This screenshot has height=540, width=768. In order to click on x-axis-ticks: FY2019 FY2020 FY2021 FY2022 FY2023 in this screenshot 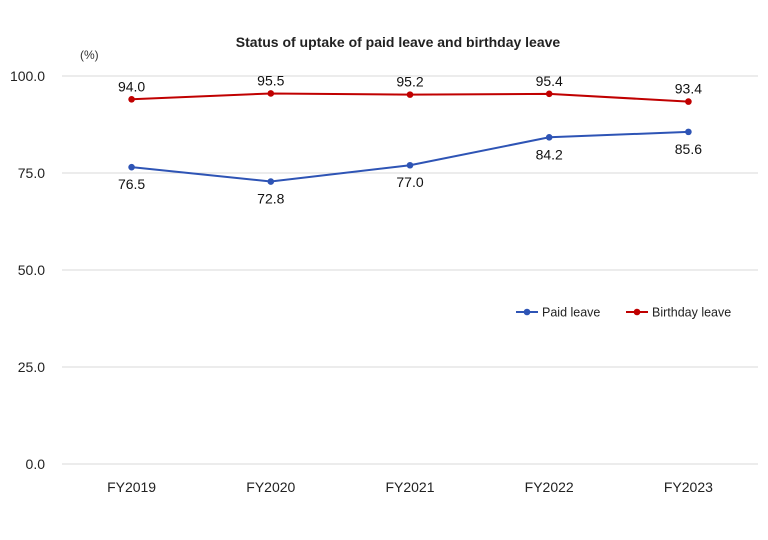, I will do `click(410, 487)`.